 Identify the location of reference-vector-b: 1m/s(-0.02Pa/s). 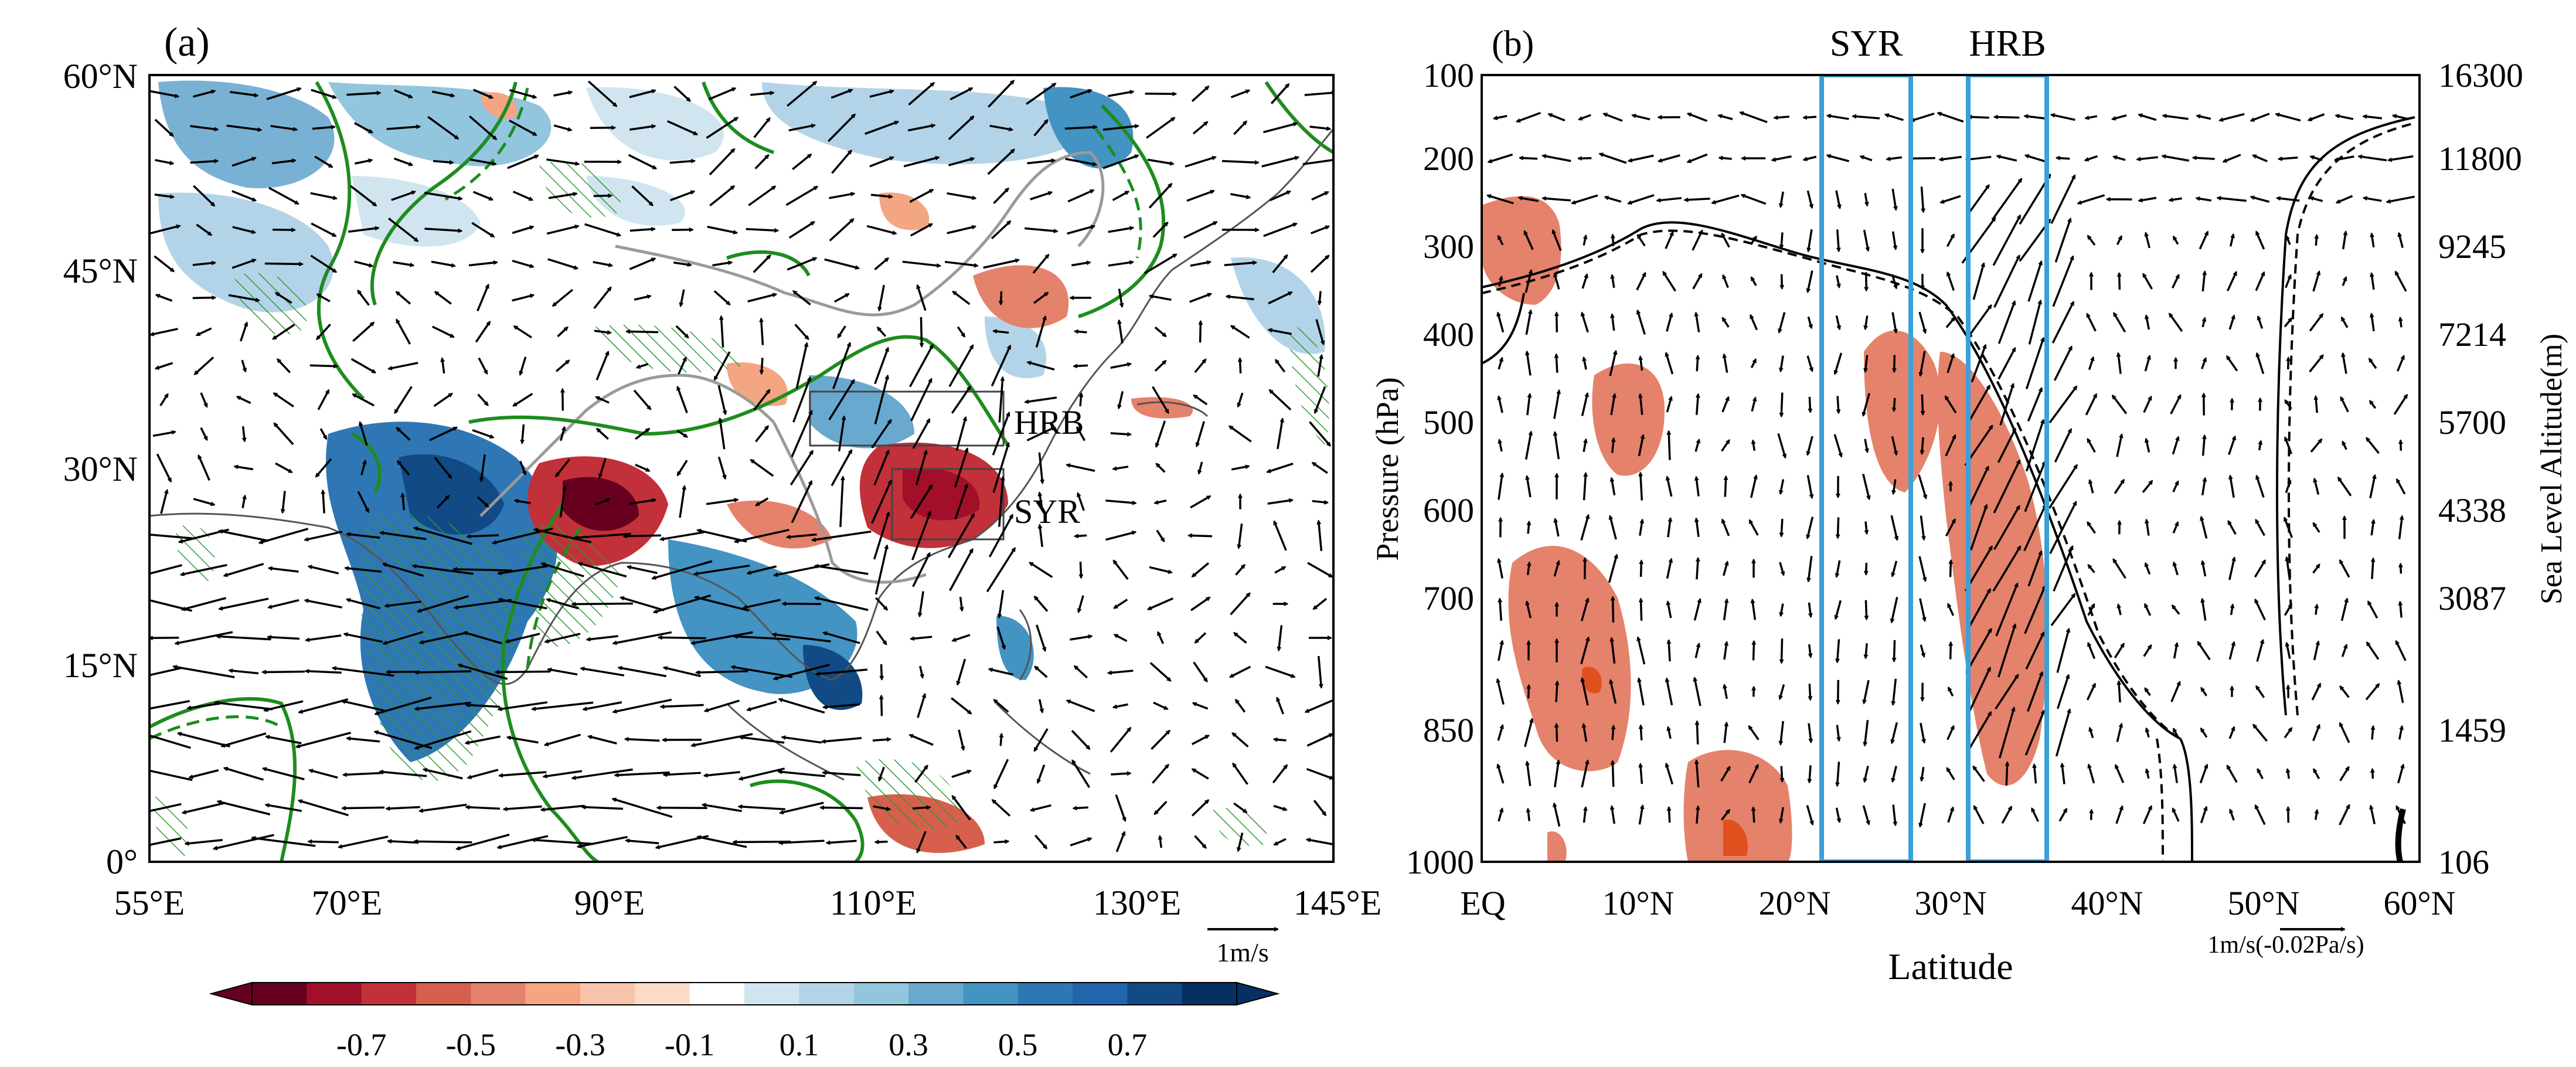
(2285, 943).